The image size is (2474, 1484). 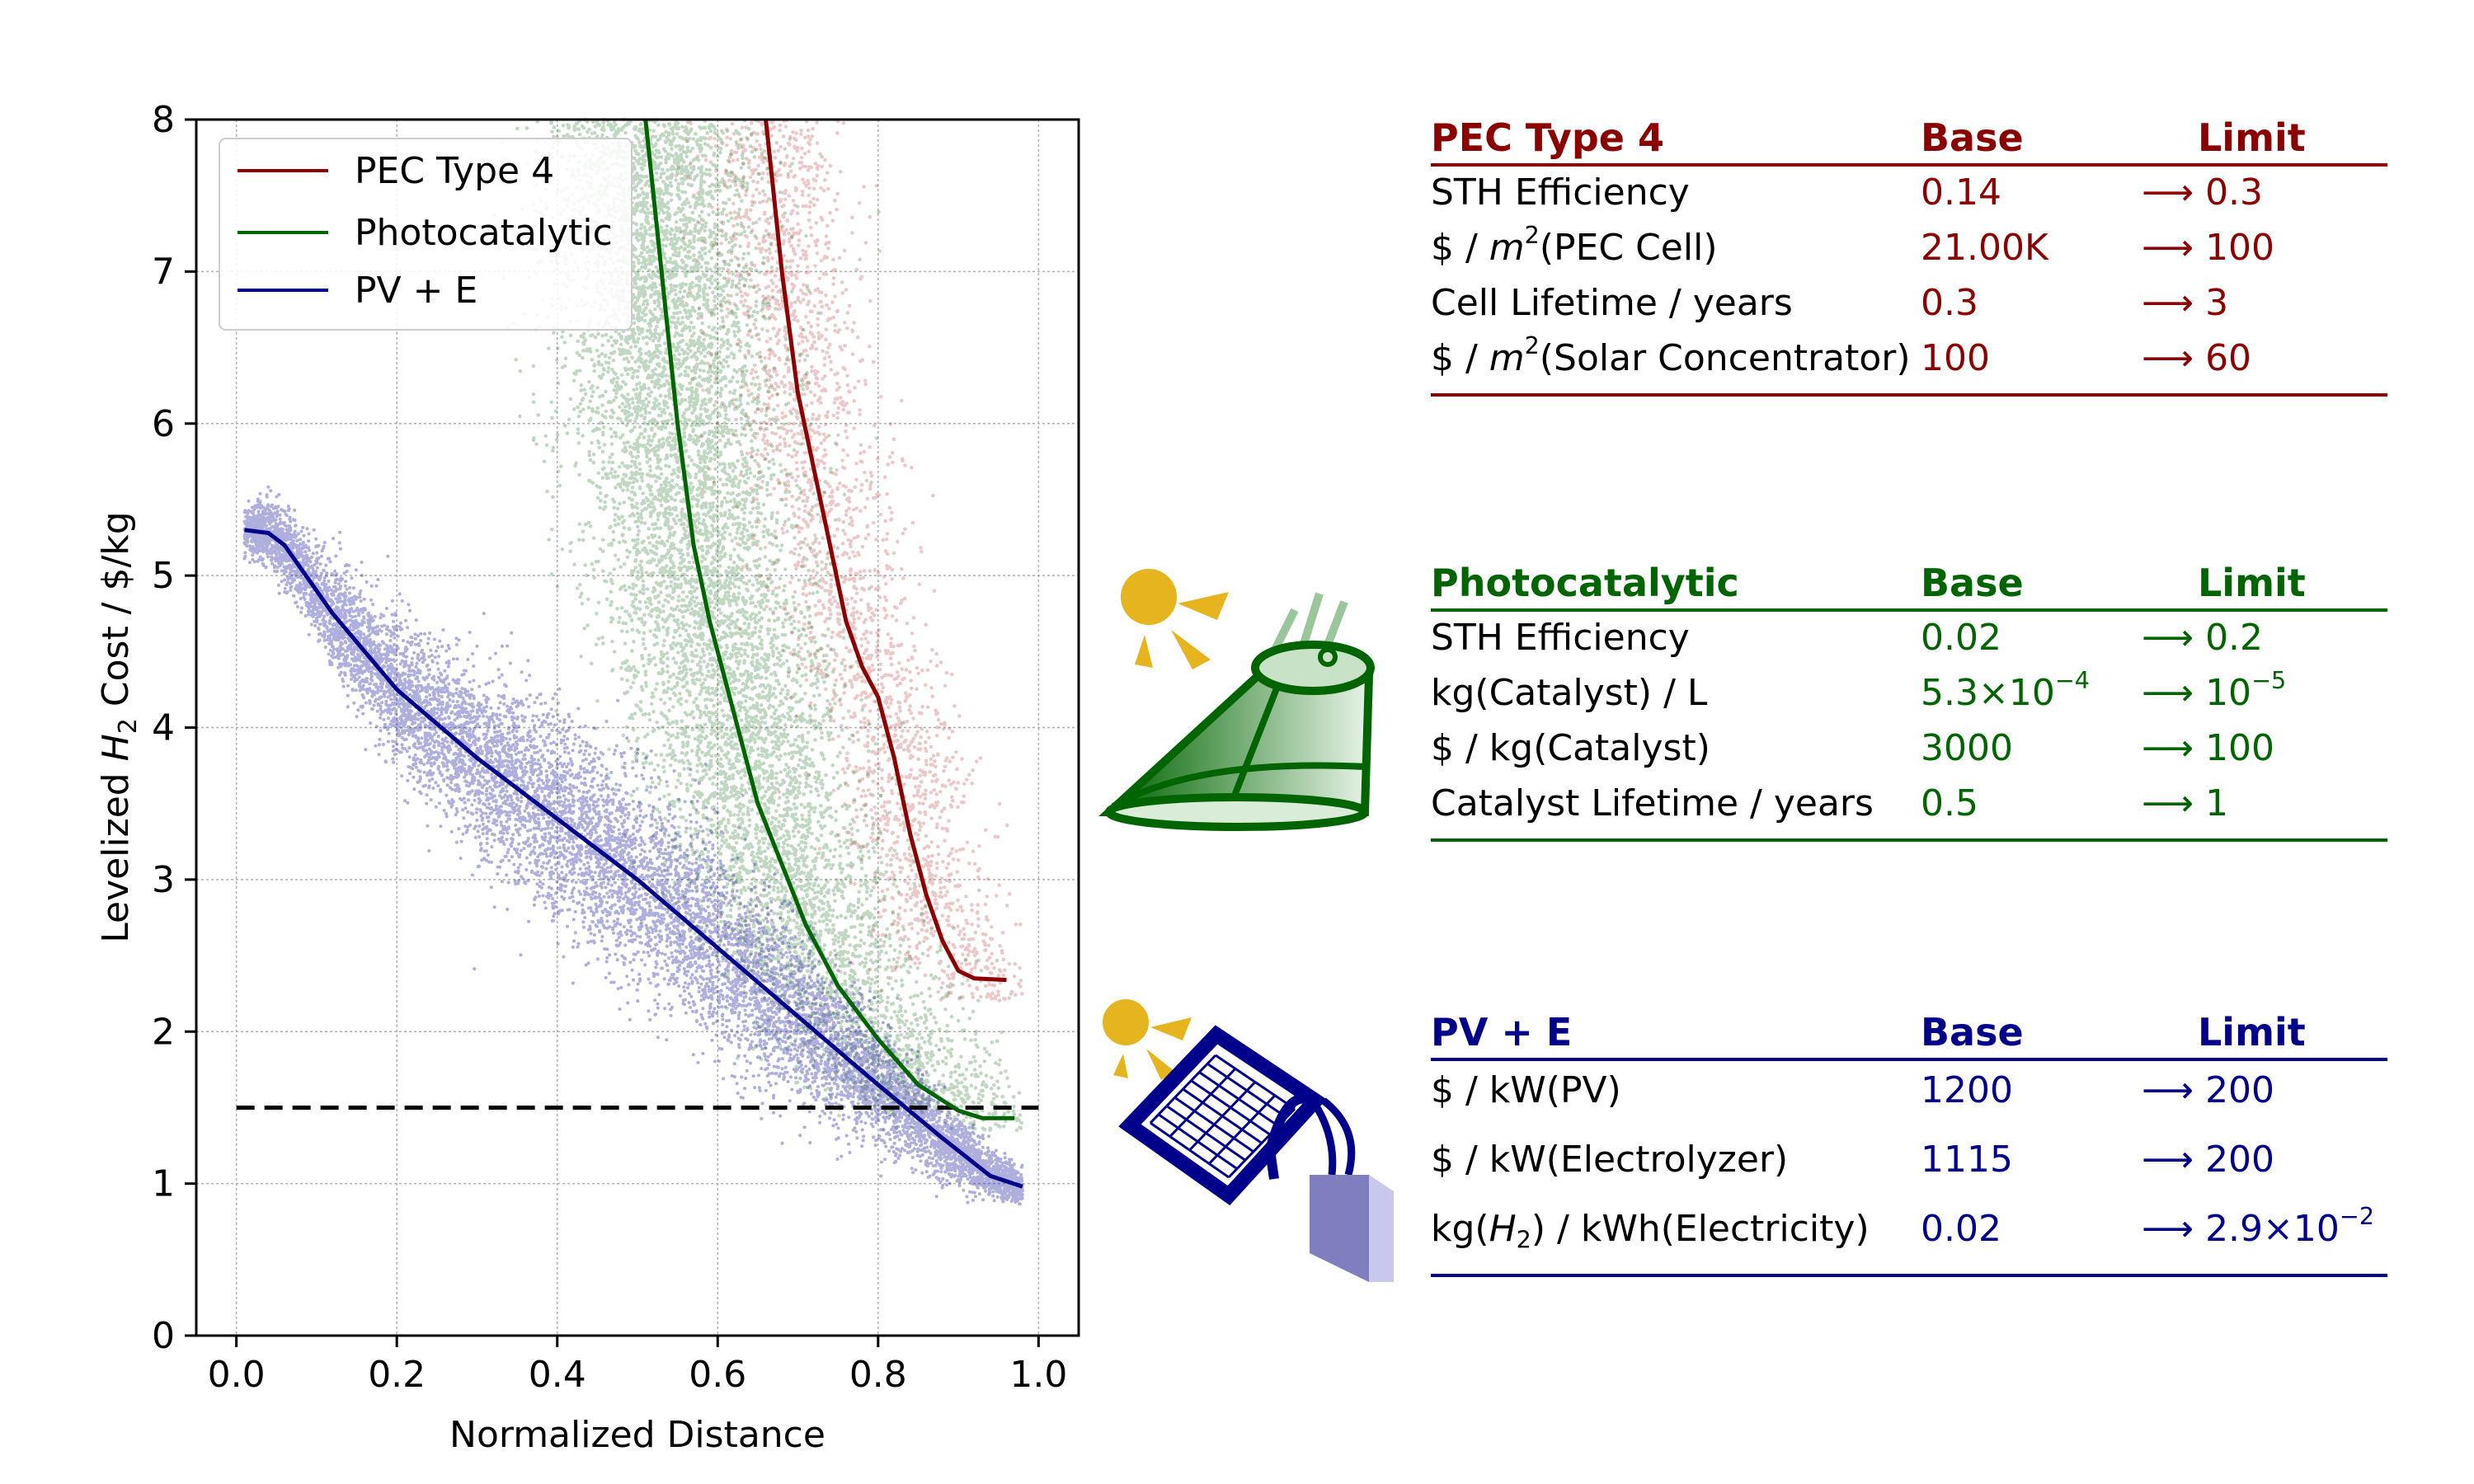 I want to click on param-label: $ / kg(Catalyst), so click(x=1570, y=748).